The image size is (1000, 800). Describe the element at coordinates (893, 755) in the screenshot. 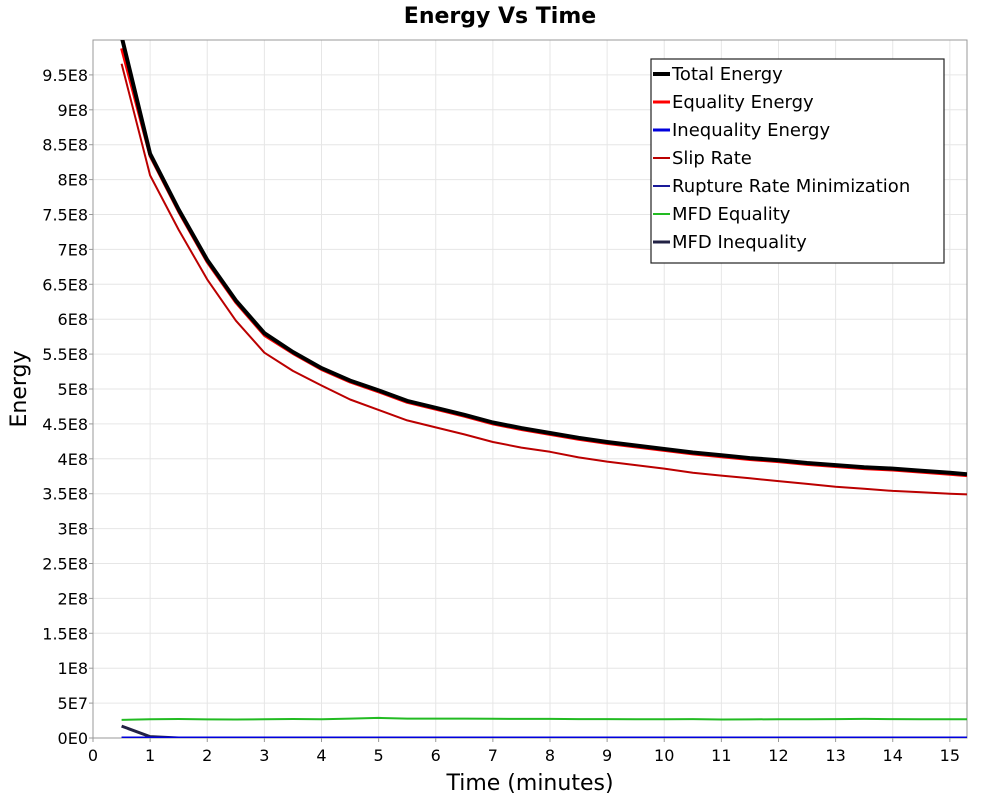

I see `x-tick-label: 14` at that location.